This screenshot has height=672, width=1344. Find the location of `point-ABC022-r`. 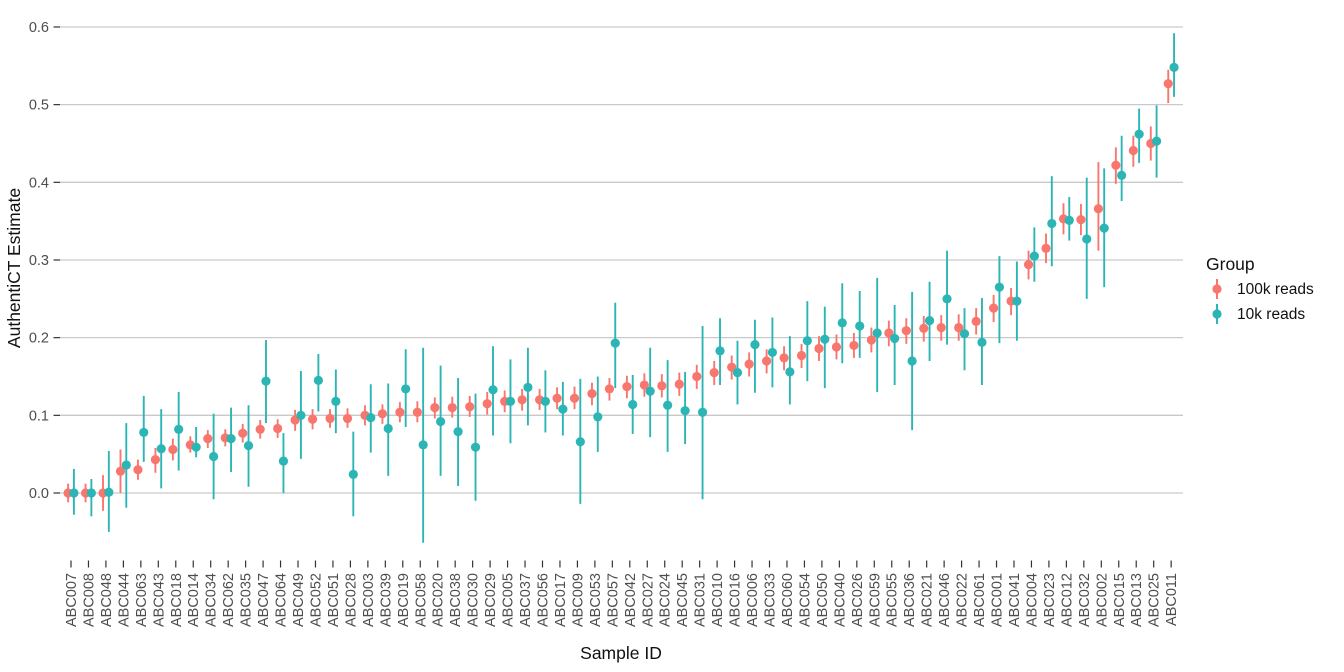

point-ABC022-r is located at coordinates (959, 327).